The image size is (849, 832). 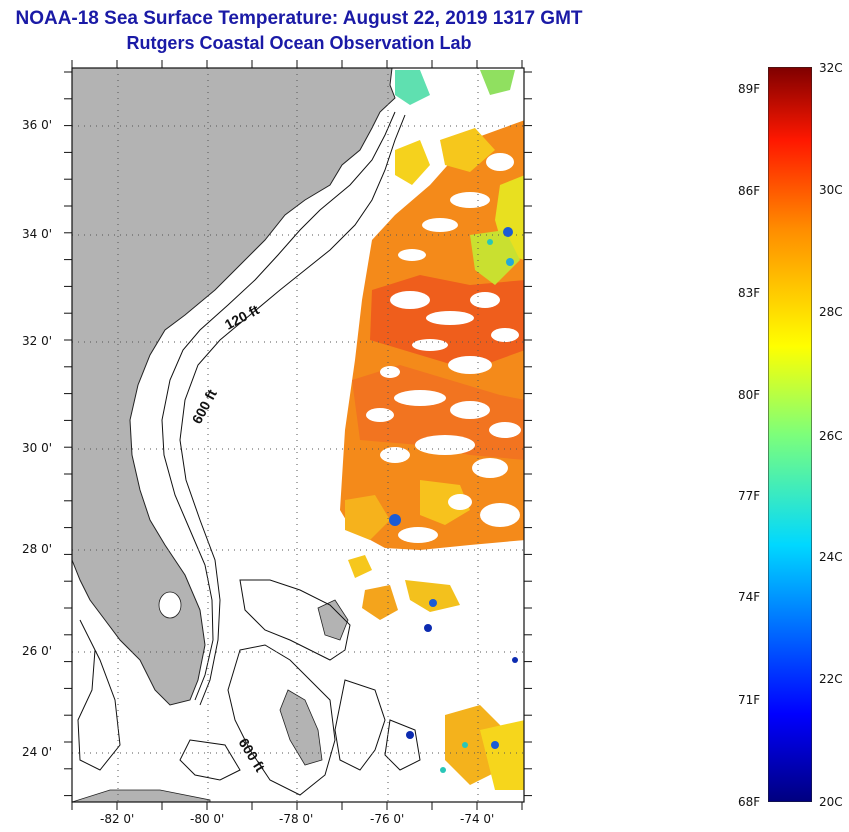 What do you see at coordinates (749, 293) in the screenshot?
I see `colorbar-label-83f: 83F` at bounding box center [749, 293].